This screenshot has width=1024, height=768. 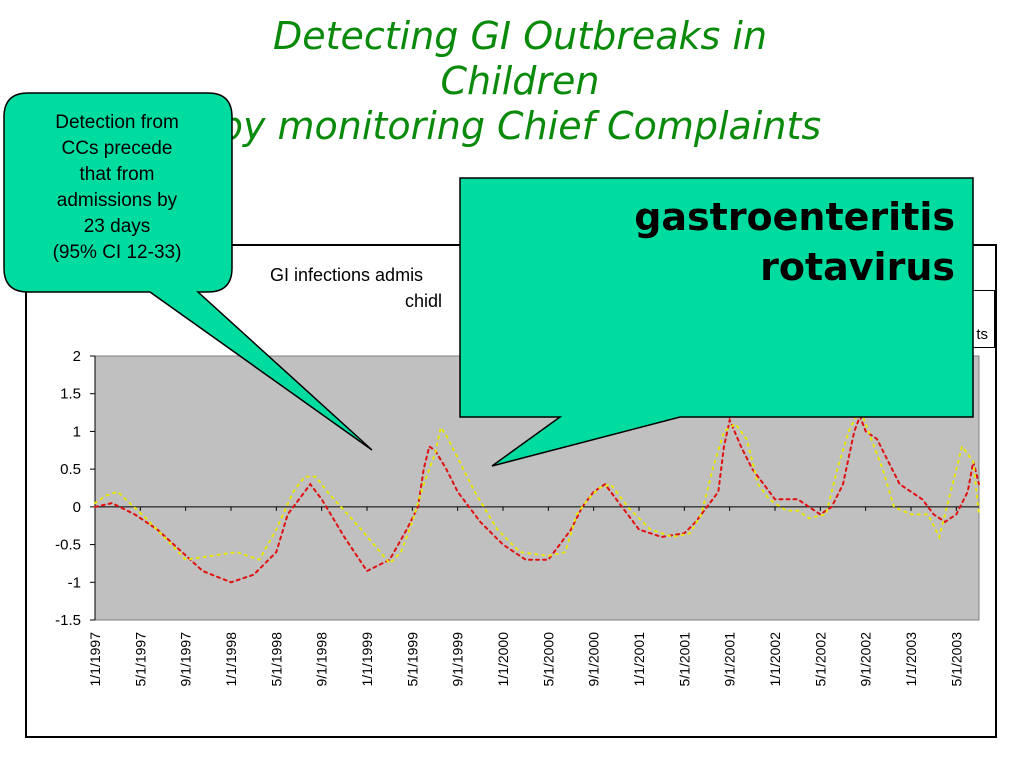 What do you see at coordinates (68, 620) in the screenshot?
I see `y-tick-label: -1.5` at bounding box center [68, 620].